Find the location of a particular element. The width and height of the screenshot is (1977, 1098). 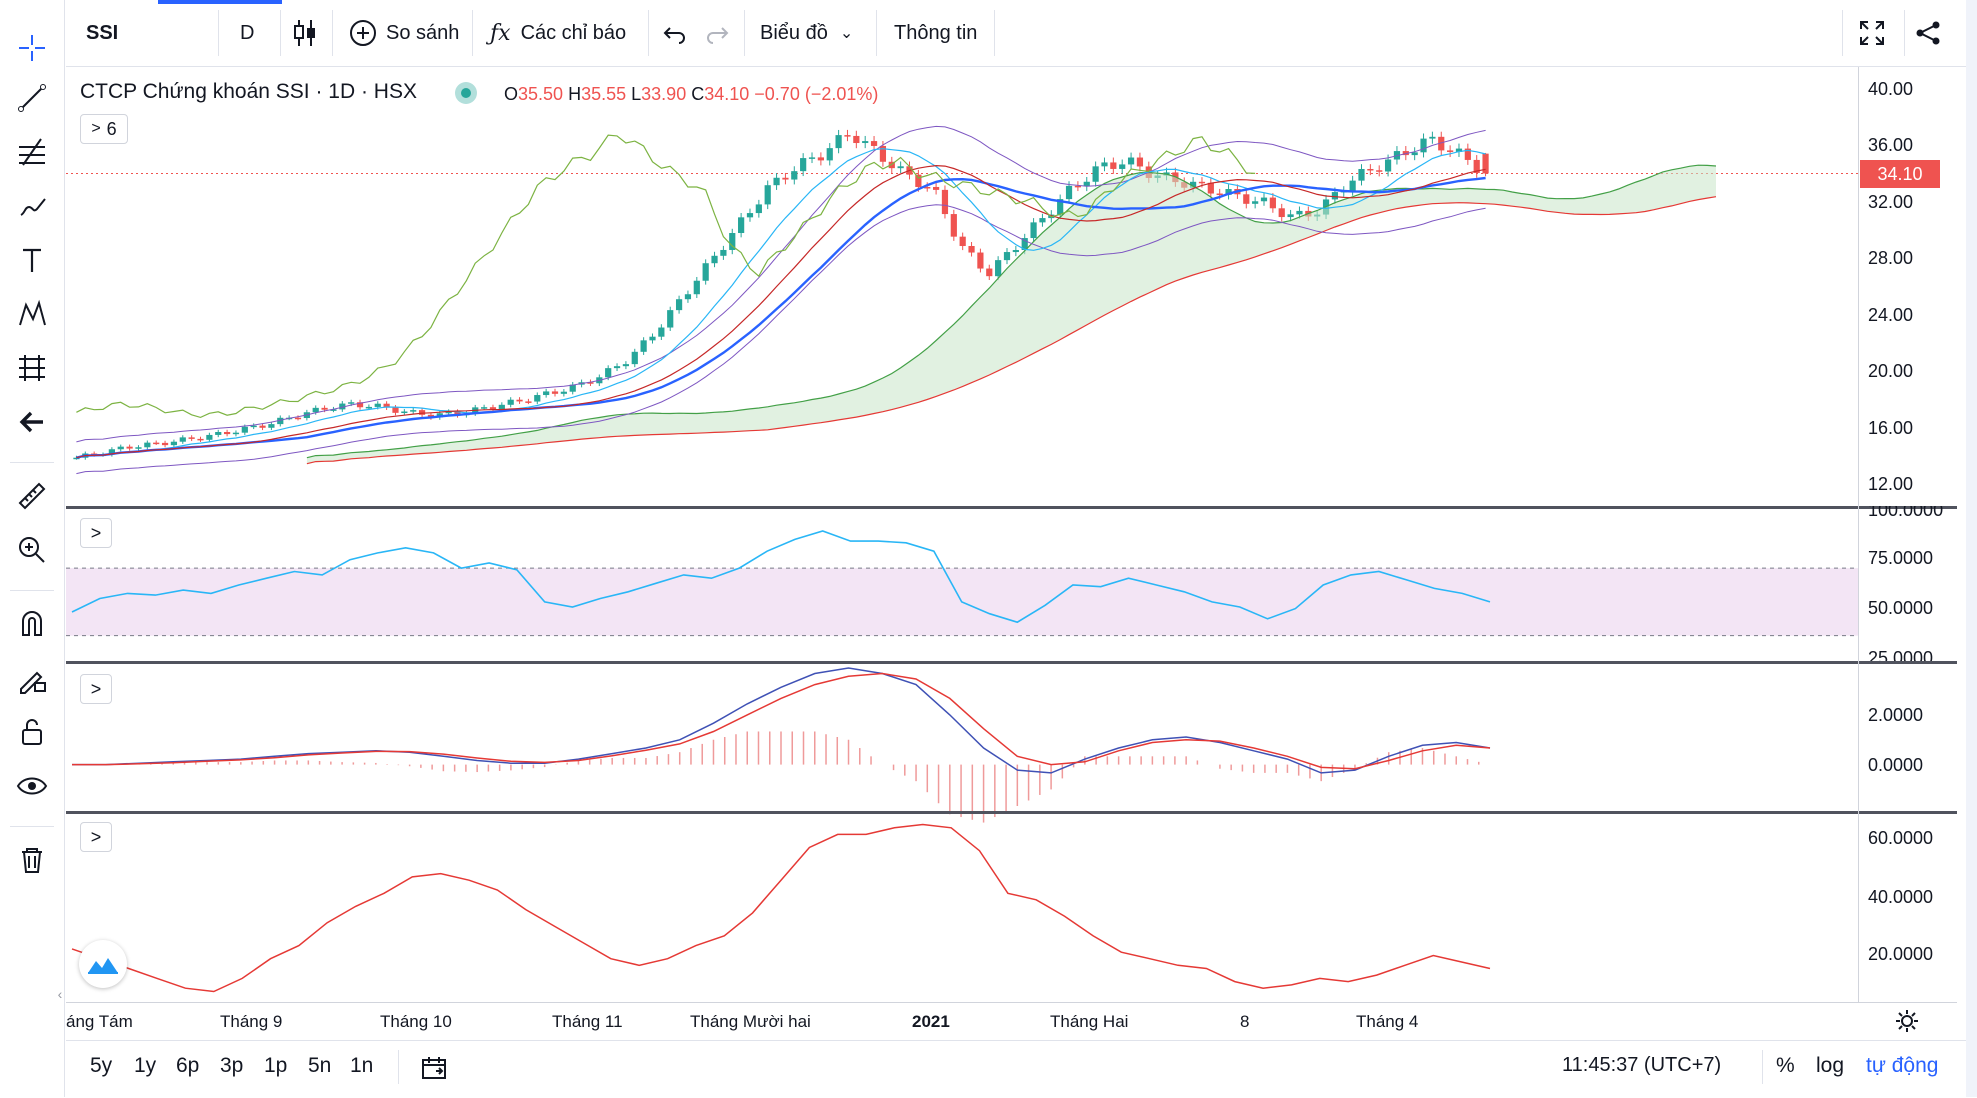

range-6p-button: 6p is located at coordinates (188, 1065).